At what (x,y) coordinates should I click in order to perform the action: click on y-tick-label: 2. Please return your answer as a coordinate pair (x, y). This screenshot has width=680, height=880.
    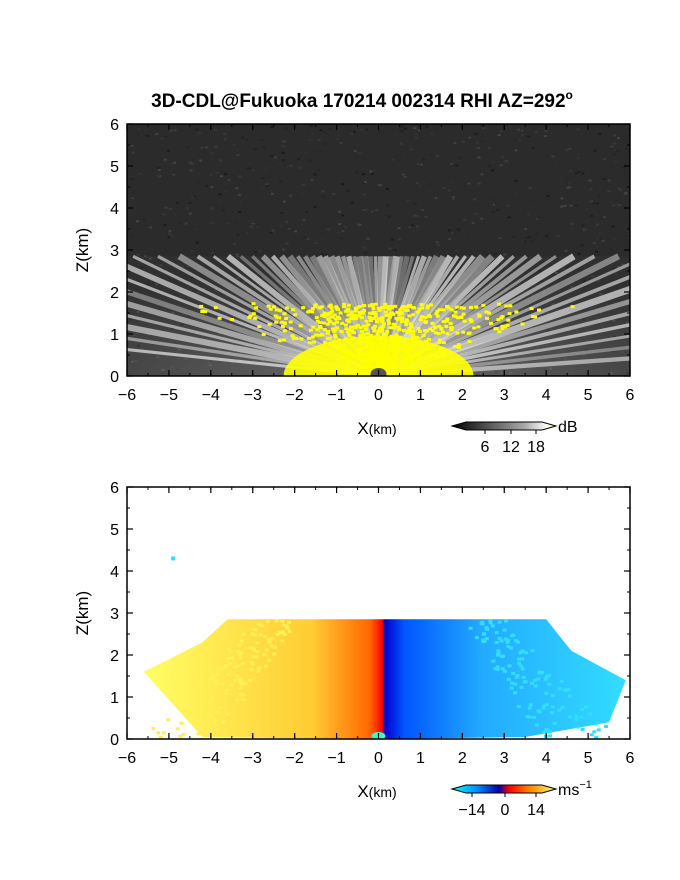
    Looking at the image, I should click on (114, 656).